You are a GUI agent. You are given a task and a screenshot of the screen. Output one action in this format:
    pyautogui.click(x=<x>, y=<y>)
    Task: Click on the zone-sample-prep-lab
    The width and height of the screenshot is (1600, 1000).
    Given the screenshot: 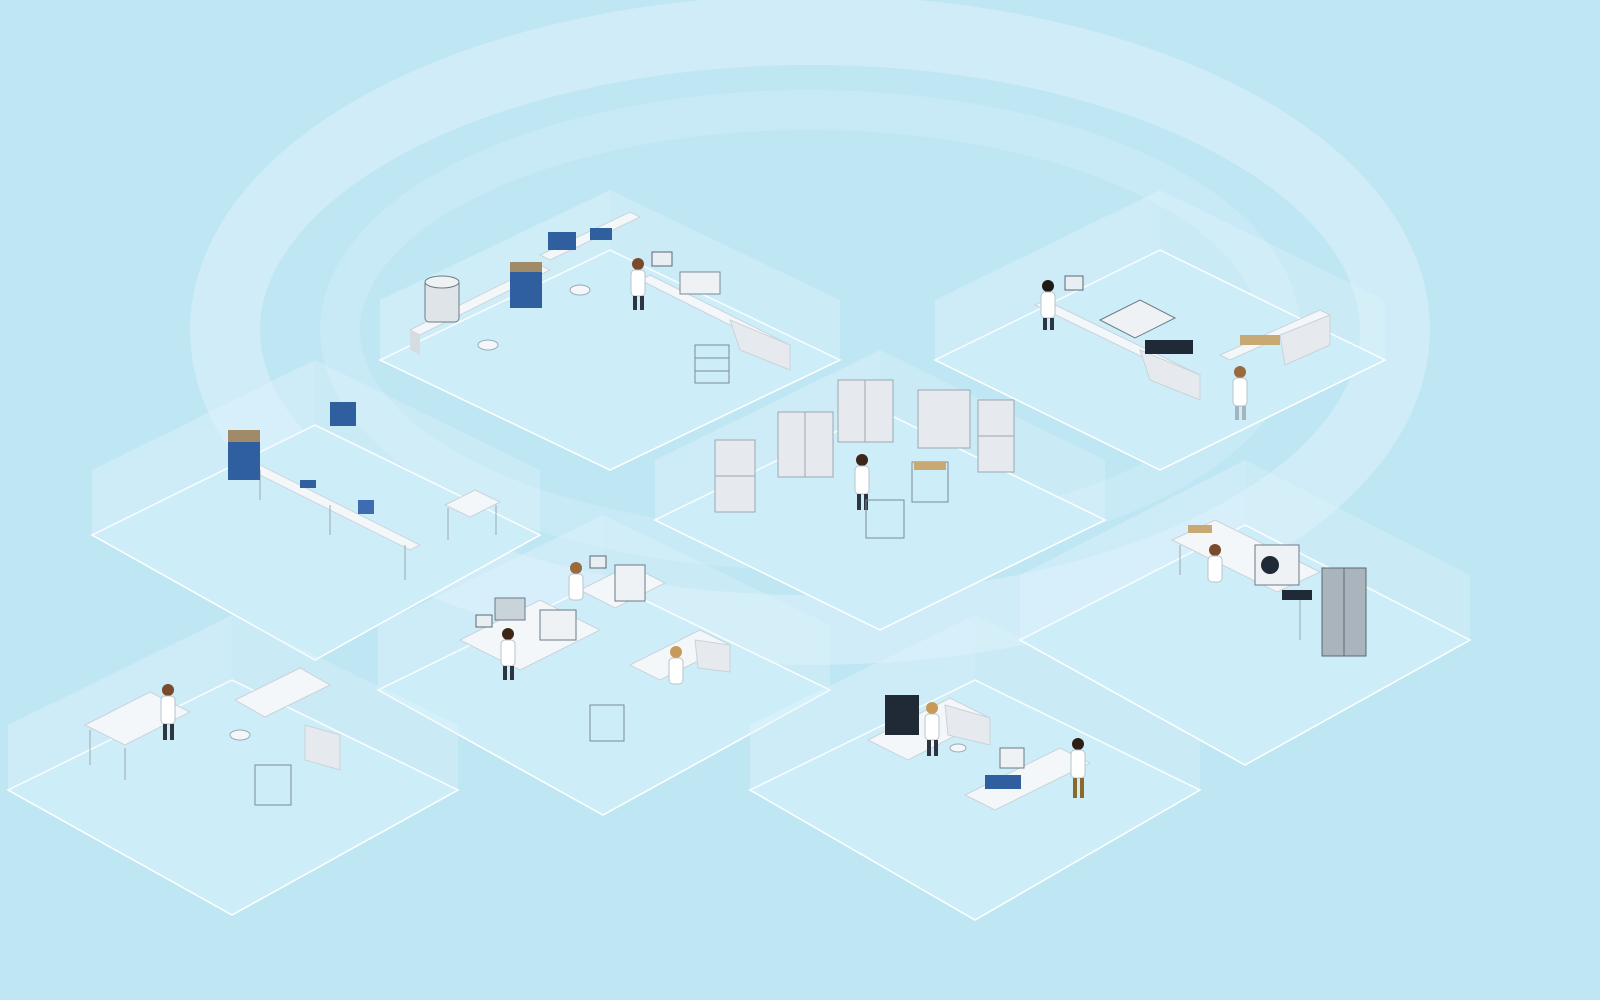 What is the action you would take?
    pyautogui.click(x=610, y=330)
    